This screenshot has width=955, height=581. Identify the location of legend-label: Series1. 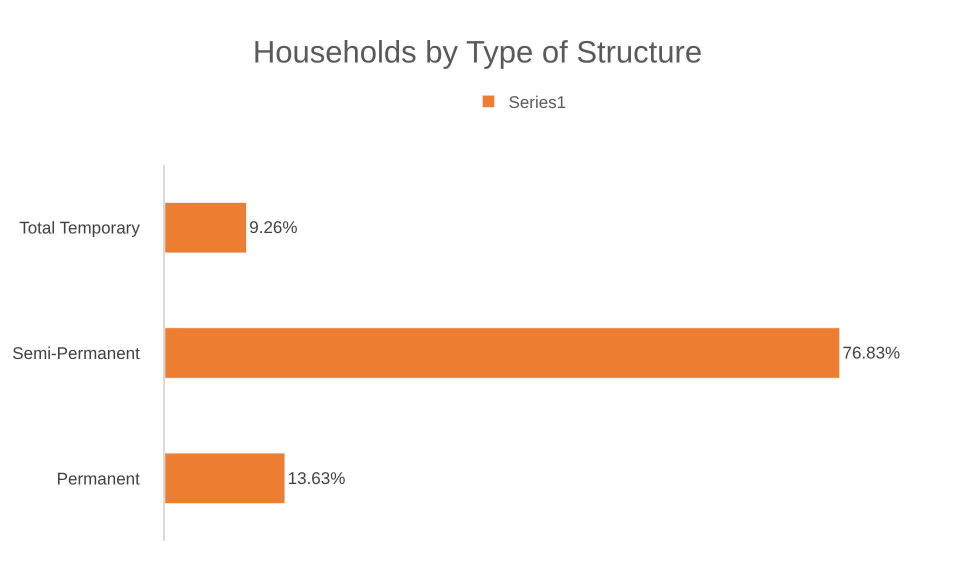
(537, 102).